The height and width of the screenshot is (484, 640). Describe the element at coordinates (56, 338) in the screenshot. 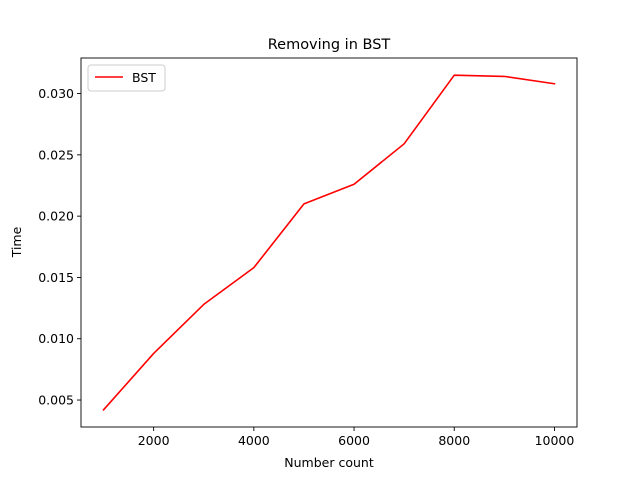

I see `y-tick-label: 0.010` at that location.